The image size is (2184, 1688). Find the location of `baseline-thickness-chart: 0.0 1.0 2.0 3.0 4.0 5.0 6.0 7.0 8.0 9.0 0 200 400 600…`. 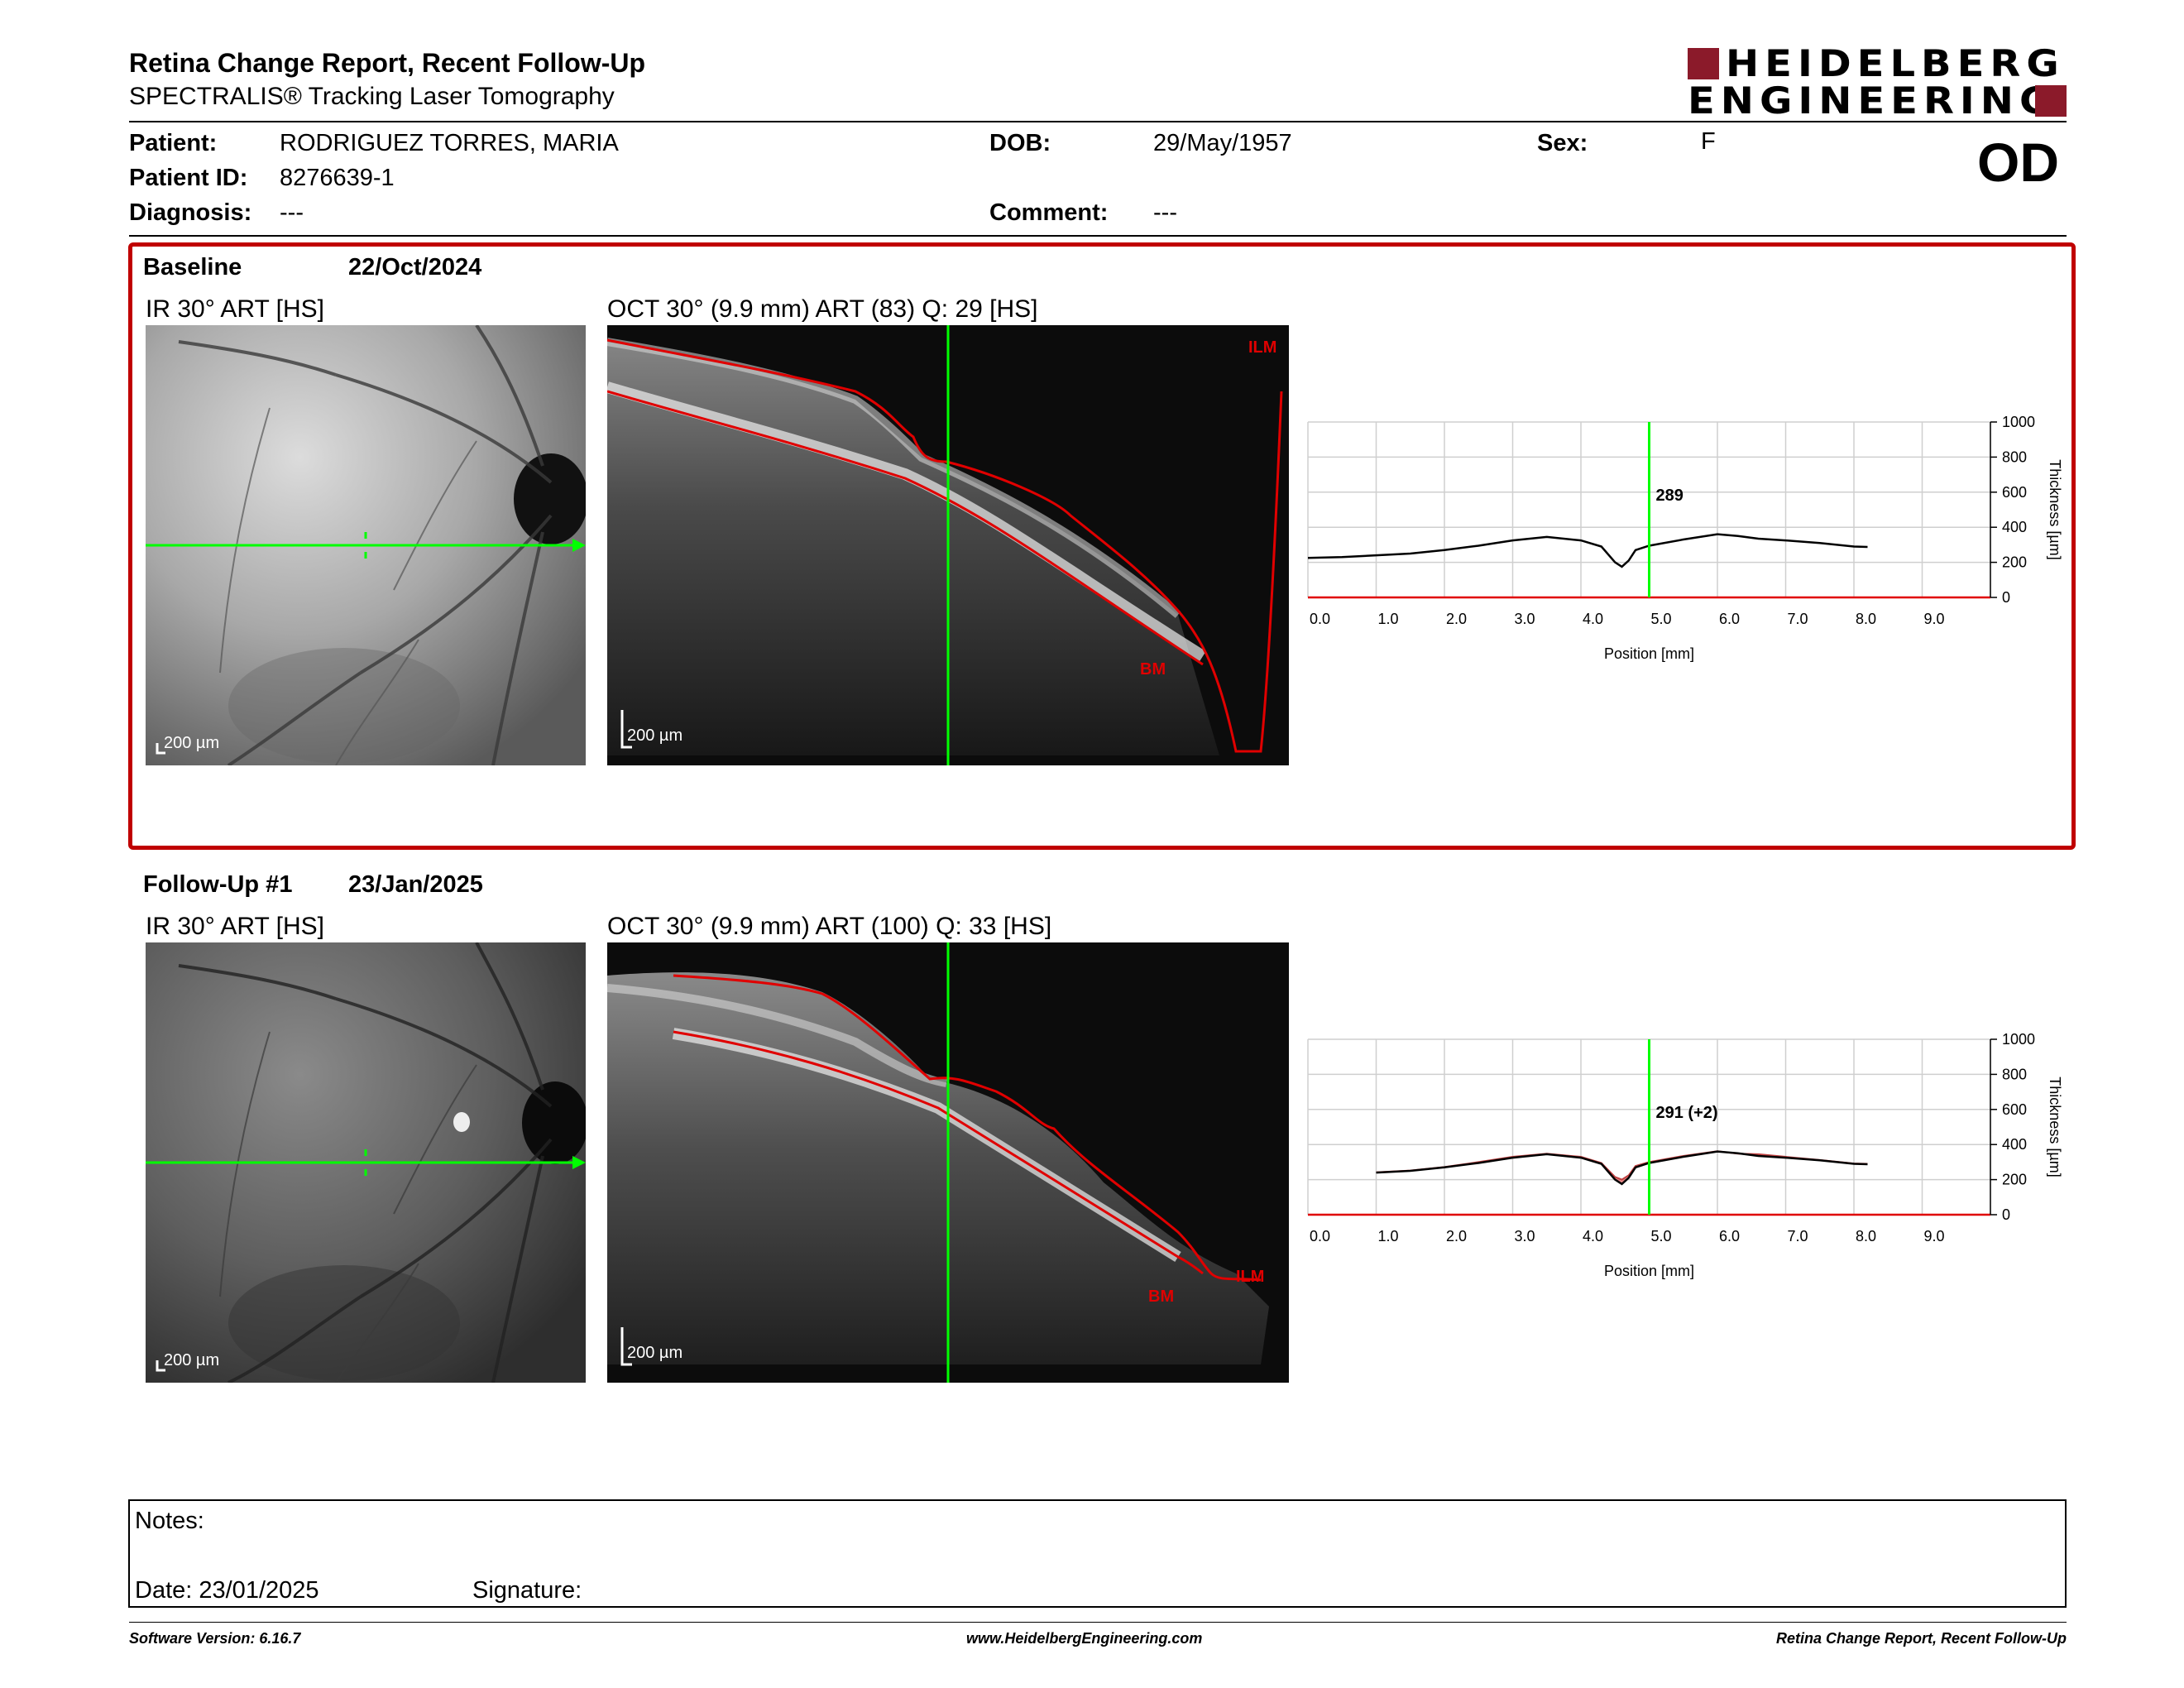

baseline-thickness-chart: 0.0 1.0 2.0 3.0 4.0 5.0 6.0 7.0 8.0 9.0 0 200 400 600… is located at coordinates (1687, 544).